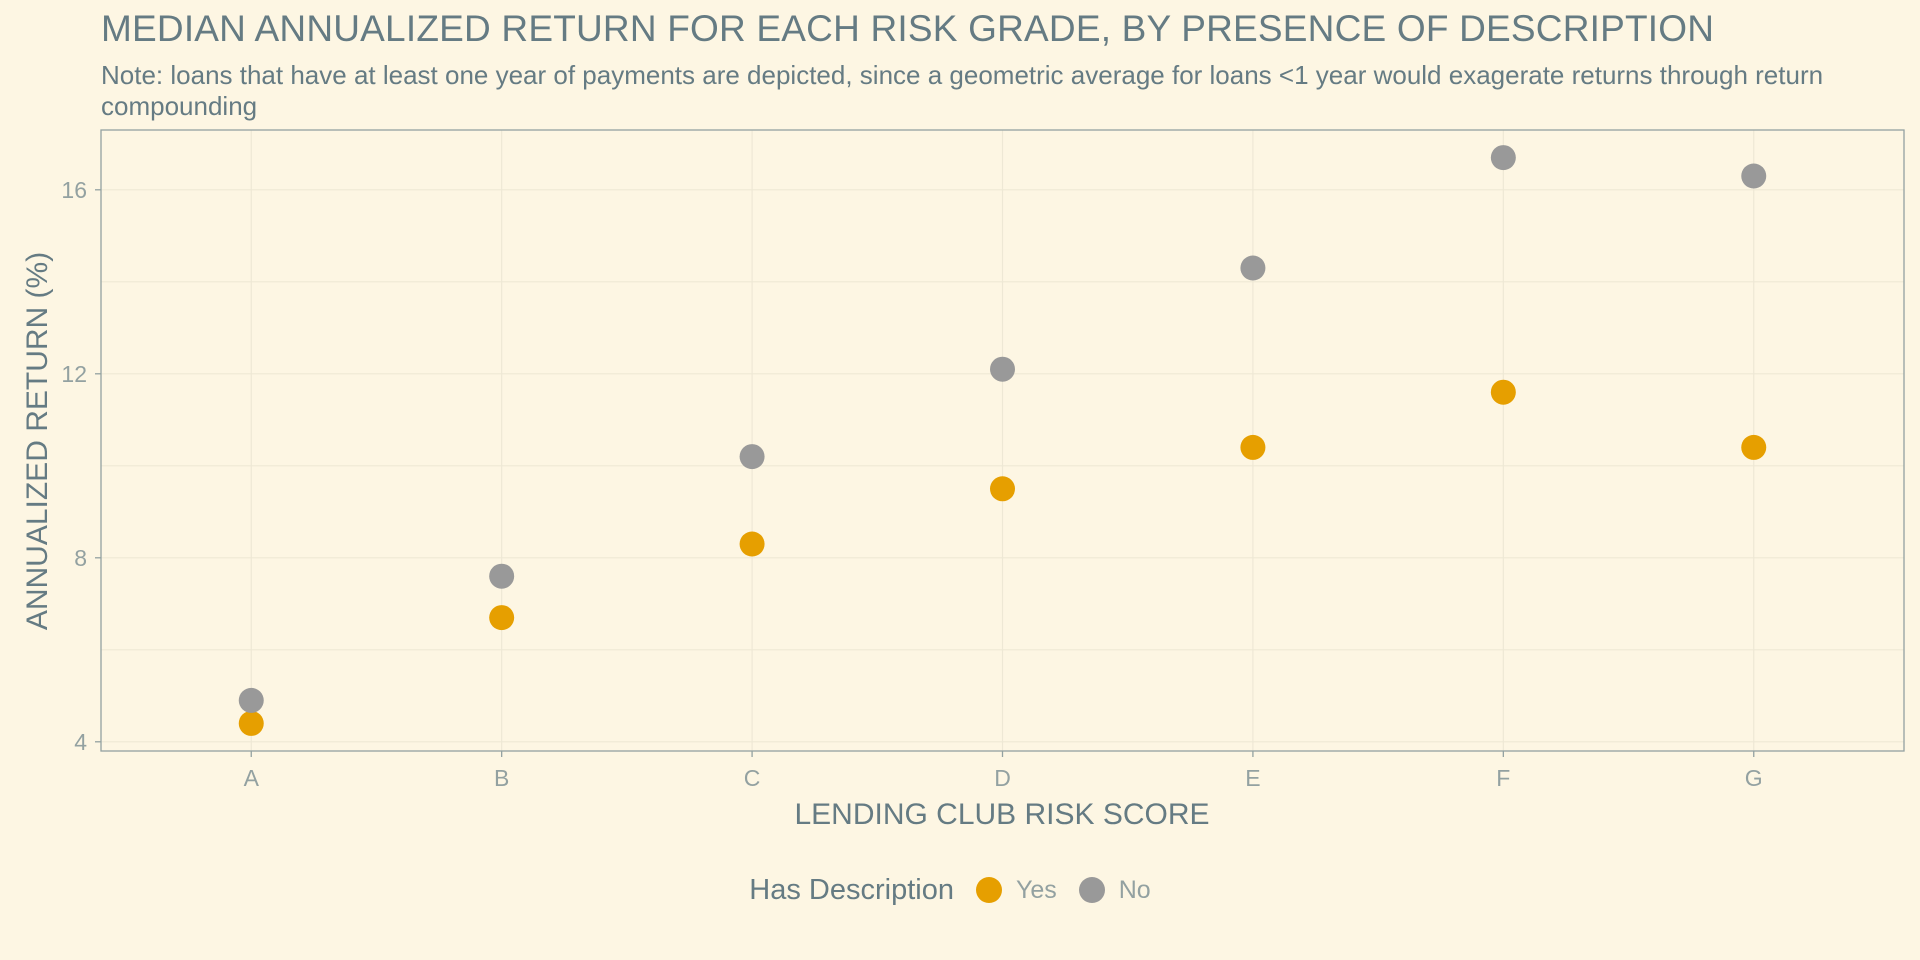 This screenshot has height=960, width=1920. I want to click on data-point-no-a, so click(251, 700).